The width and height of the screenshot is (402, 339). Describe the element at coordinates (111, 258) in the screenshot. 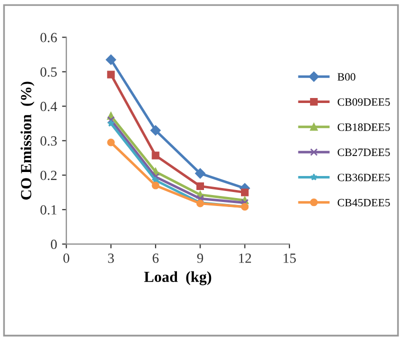

I see `x-tick-label: 3` at that location.